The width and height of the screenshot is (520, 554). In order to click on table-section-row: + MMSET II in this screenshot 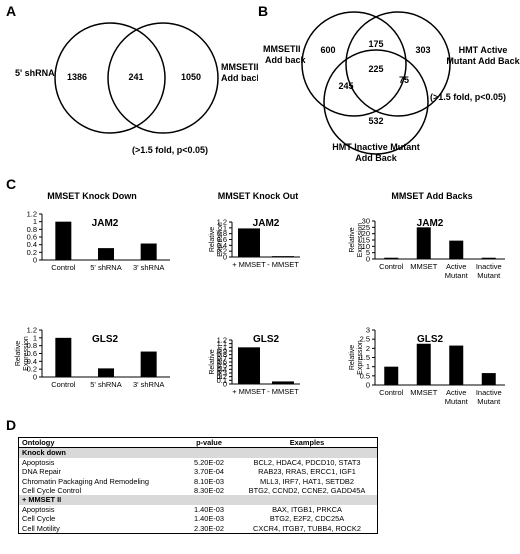, I will do `click(198, 500)`.